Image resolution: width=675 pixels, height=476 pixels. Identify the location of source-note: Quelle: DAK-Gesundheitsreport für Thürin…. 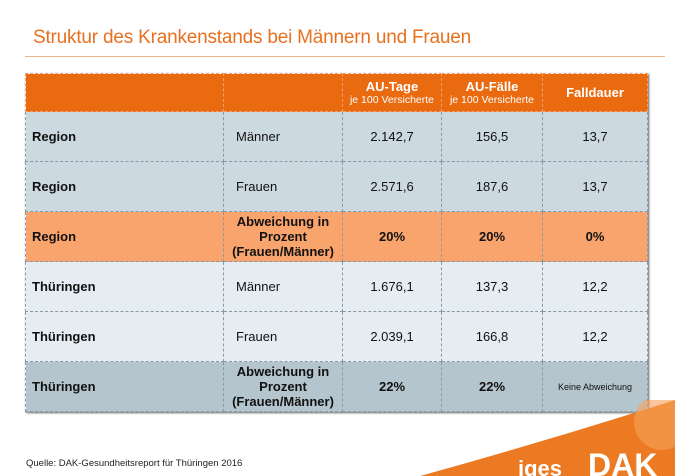
(134, 463).